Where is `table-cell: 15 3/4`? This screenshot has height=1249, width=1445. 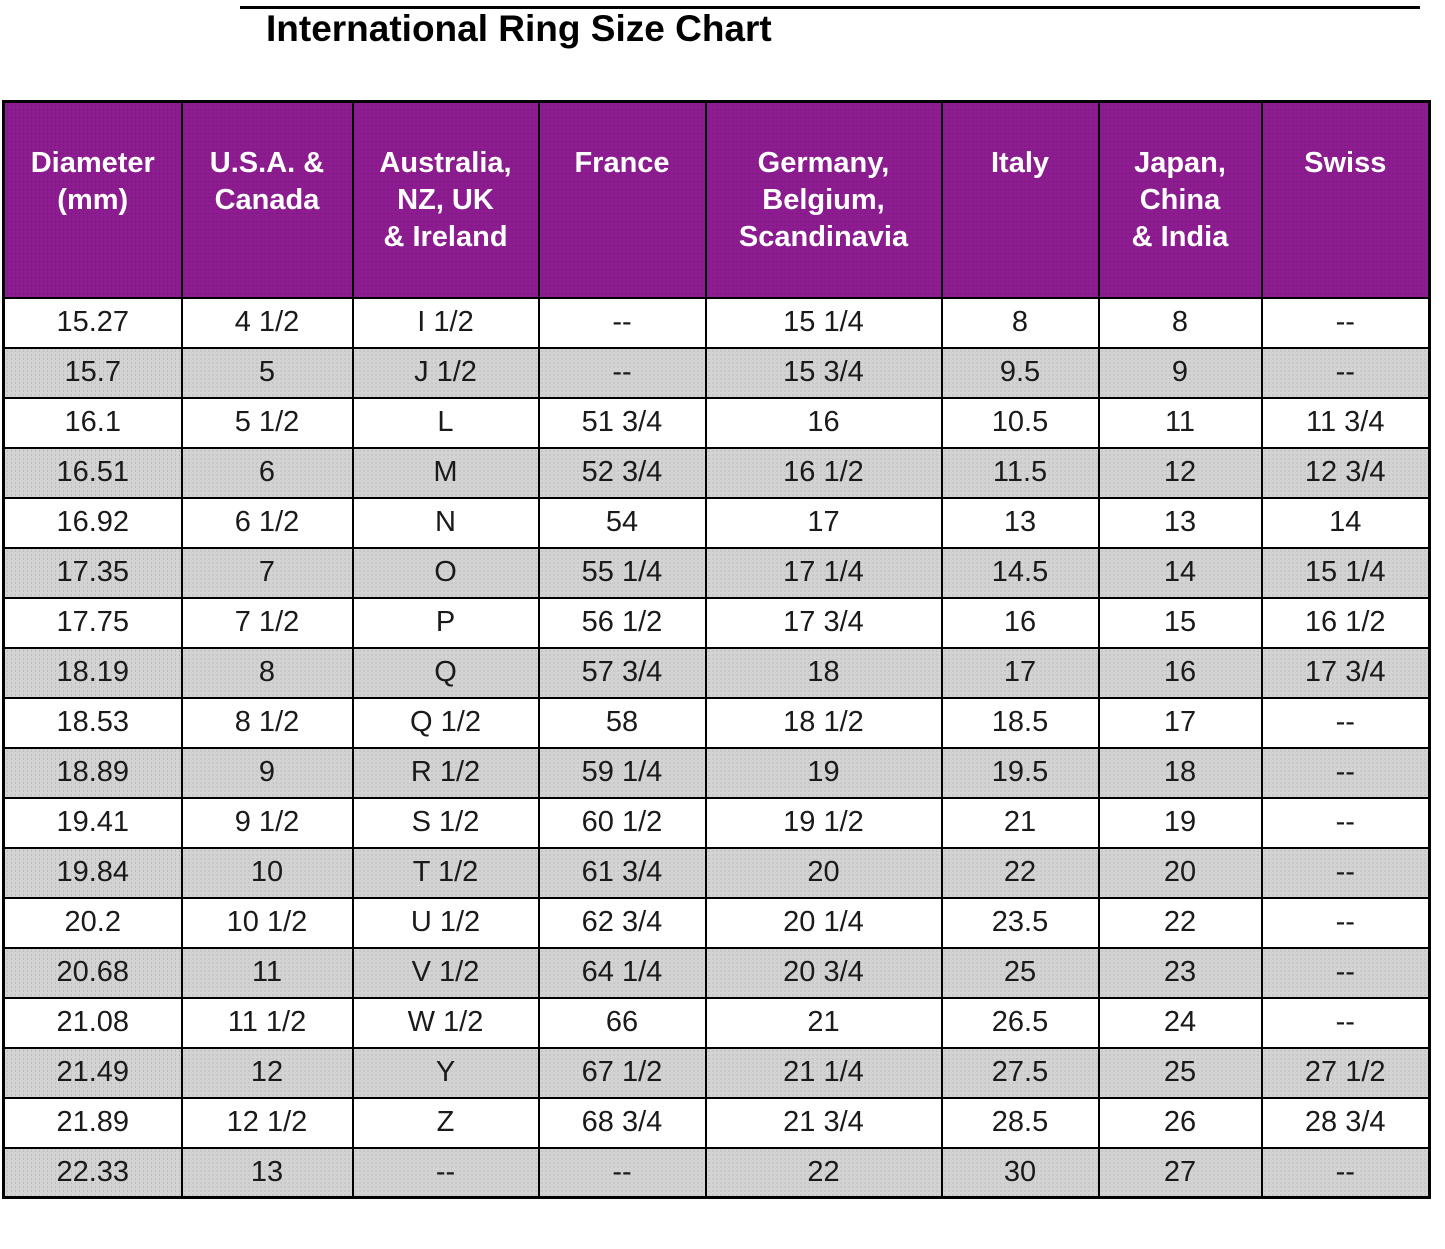
table-cell: 15 3/4 is located at coordinates (823, 372).